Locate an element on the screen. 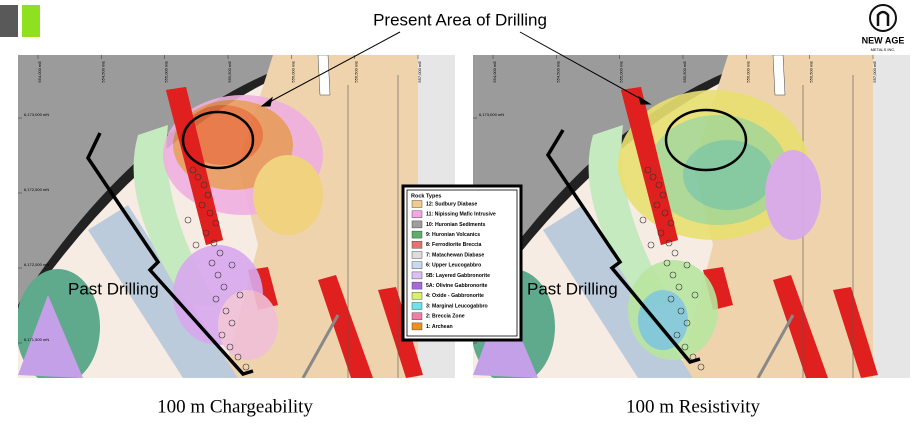  legend-label: 12: Sudbury Diabase is located at coordinates (451, 204).